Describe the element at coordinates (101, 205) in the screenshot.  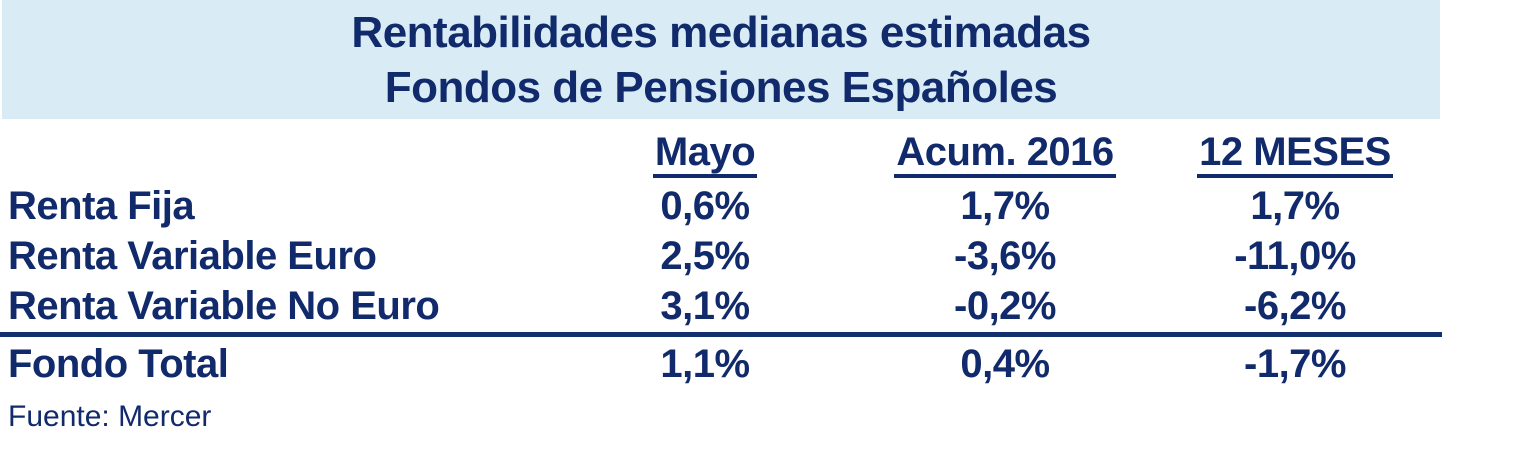
I see `row-label: Renta Fija` at that location.